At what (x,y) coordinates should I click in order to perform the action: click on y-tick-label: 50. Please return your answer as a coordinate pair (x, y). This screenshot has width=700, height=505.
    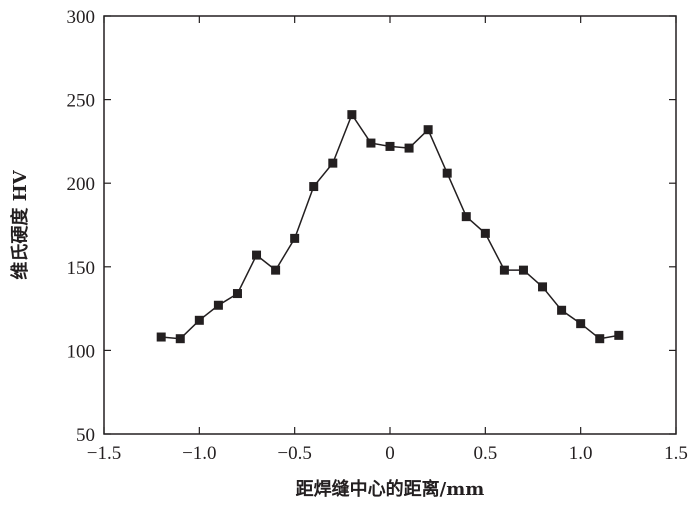
    Looking at the image, I should click on (85, 435).